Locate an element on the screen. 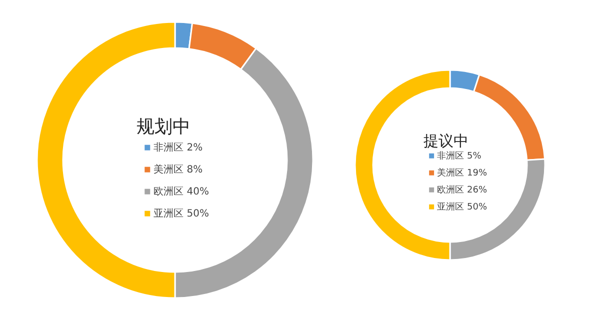  legend-label: 非洲区 5% is located at coordinates (459, 156).